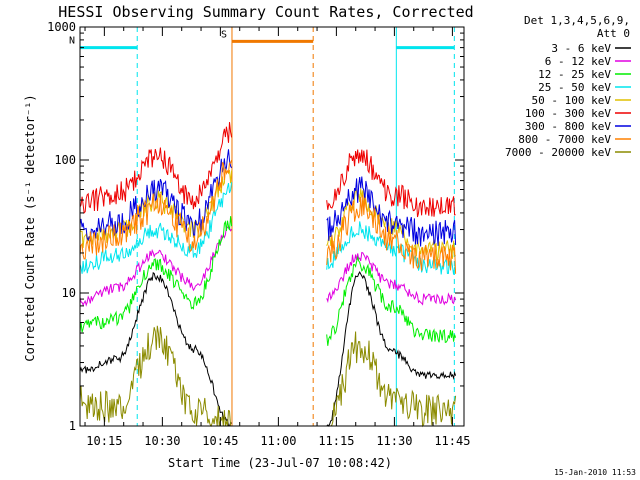 Image resolution: width=640 pixels, height=480 pixels. Describe the element at coordinates (572, 100) in the screenshot. I see `legend-label: 50 - 100 keV` at that location.